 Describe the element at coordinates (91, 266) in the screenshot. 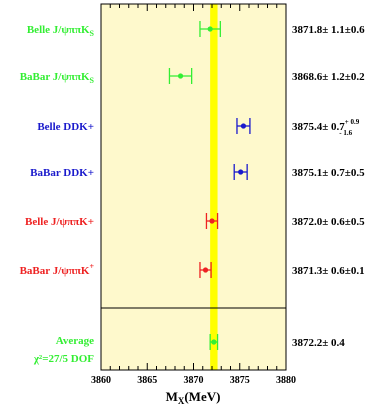

I see `measurement-label-sup: +` at that location.